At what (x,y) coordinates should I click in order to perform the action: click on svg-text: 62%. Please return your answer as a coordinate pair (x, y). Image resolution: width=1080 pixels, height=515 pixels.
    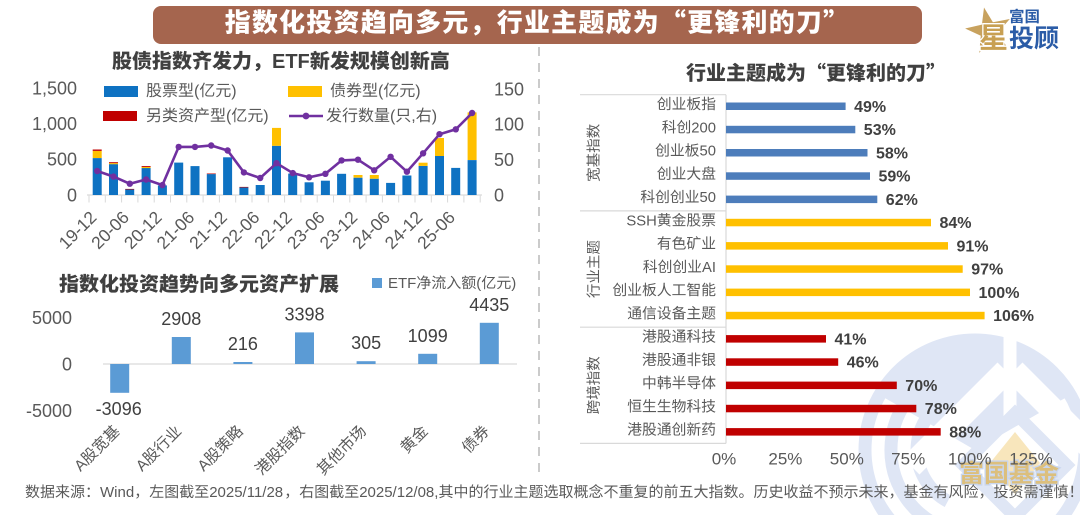
    Looking at the image, I should click on (902, 200).